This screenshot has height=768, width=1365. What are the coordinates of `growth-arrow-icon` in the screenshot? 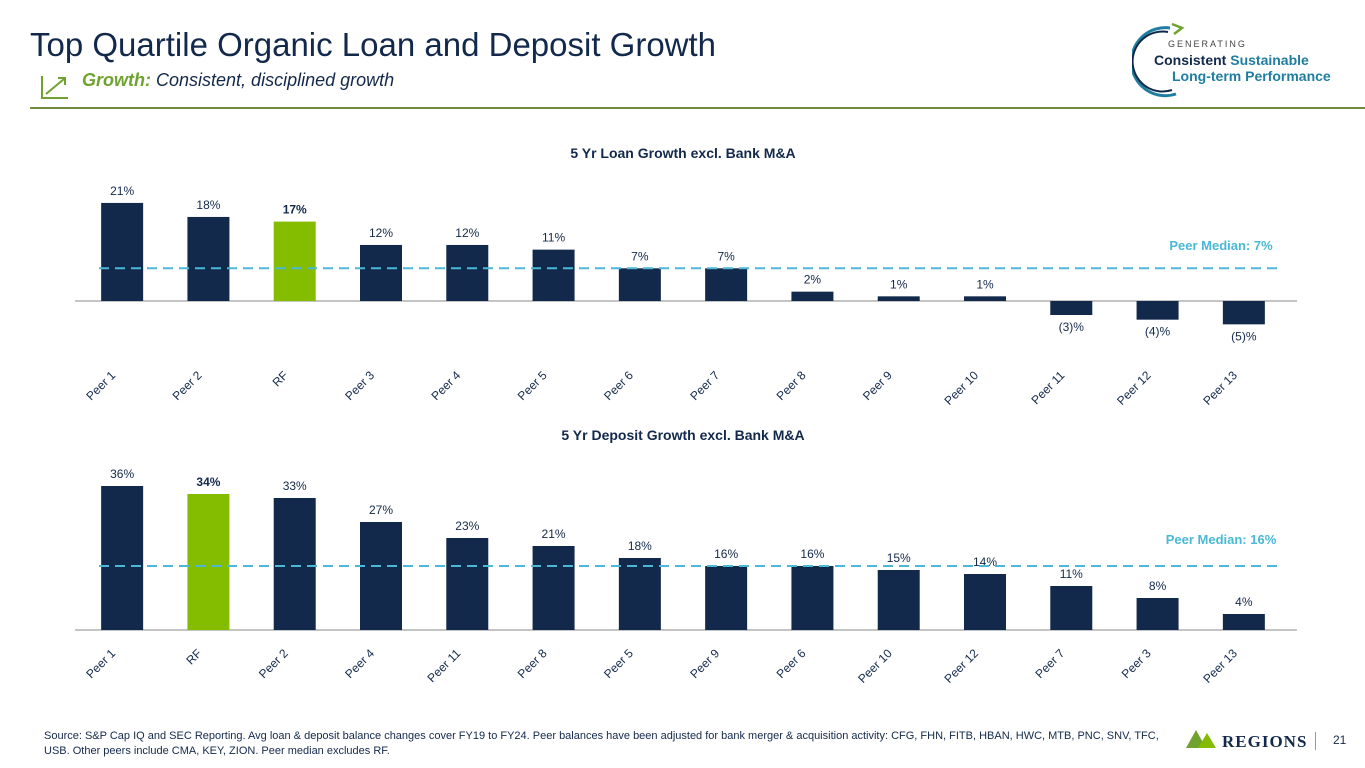 It's located at (54, 87).